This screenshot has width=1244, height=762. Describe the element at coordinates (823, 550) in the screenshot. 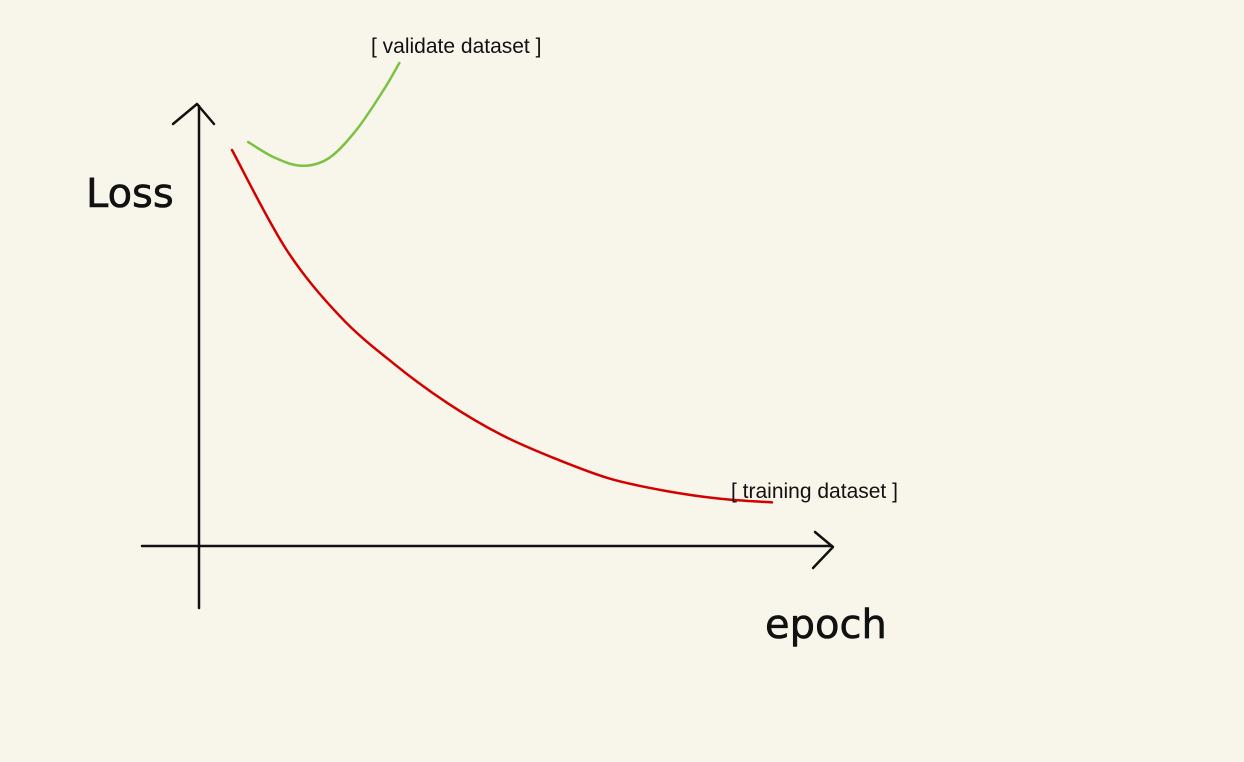

I see `x-axis-arrowhead` at that location.